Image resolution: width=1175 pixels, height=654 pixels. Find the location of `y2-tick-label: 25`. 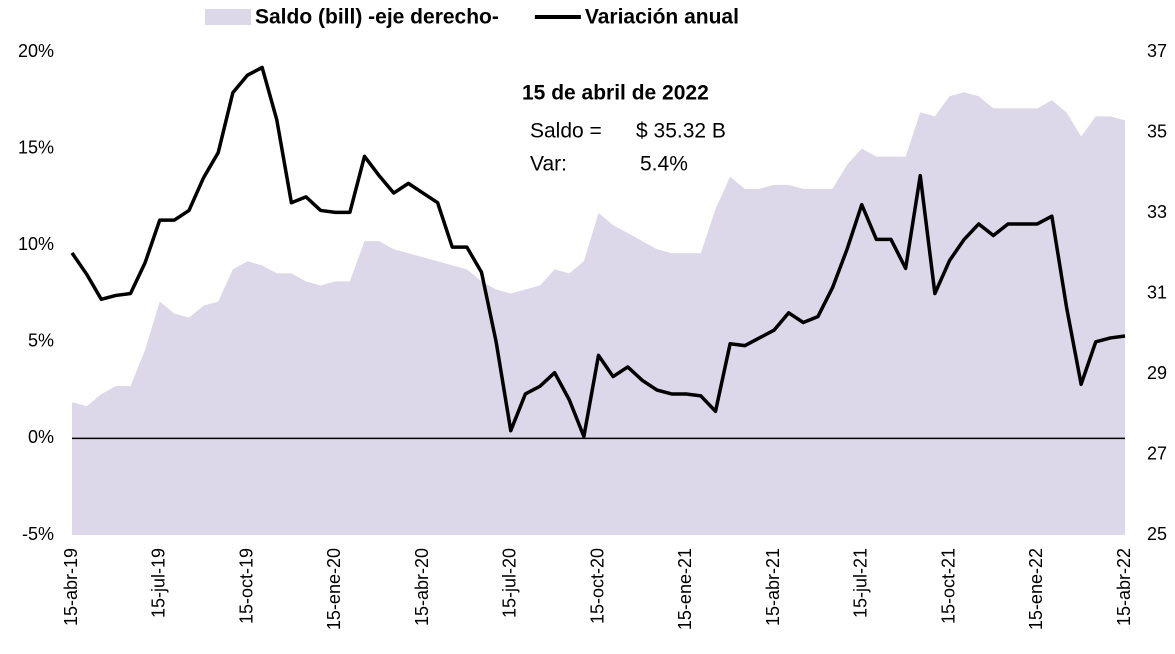

y2-tick-label: 25 is located at coordinates (1157, 534).